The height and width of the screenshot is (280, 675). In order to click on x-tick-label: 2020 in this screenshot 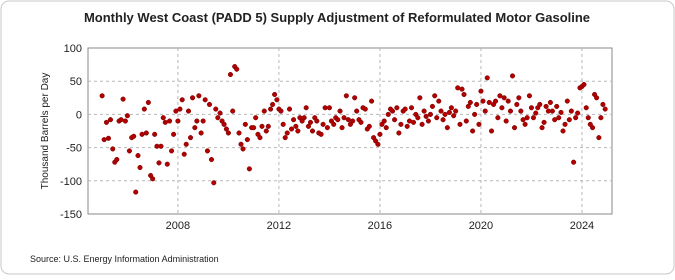, I will do `click(481, 226)`.